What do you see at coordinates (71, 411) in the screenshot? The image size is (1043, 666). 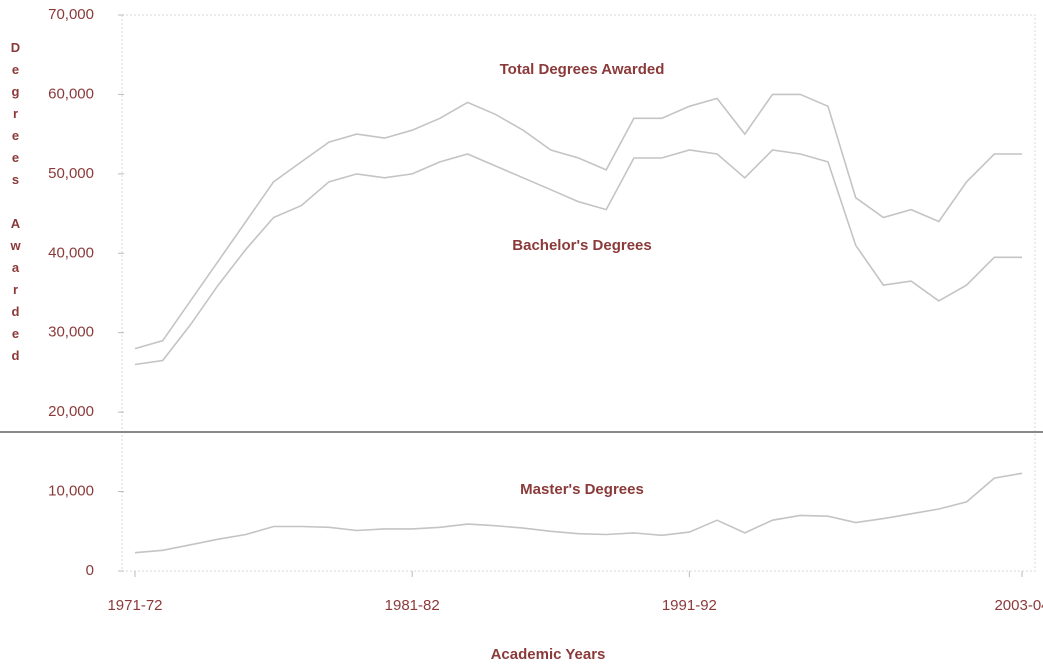 I see `y-tick-label: 20,000` at bounding box center [71, 411].